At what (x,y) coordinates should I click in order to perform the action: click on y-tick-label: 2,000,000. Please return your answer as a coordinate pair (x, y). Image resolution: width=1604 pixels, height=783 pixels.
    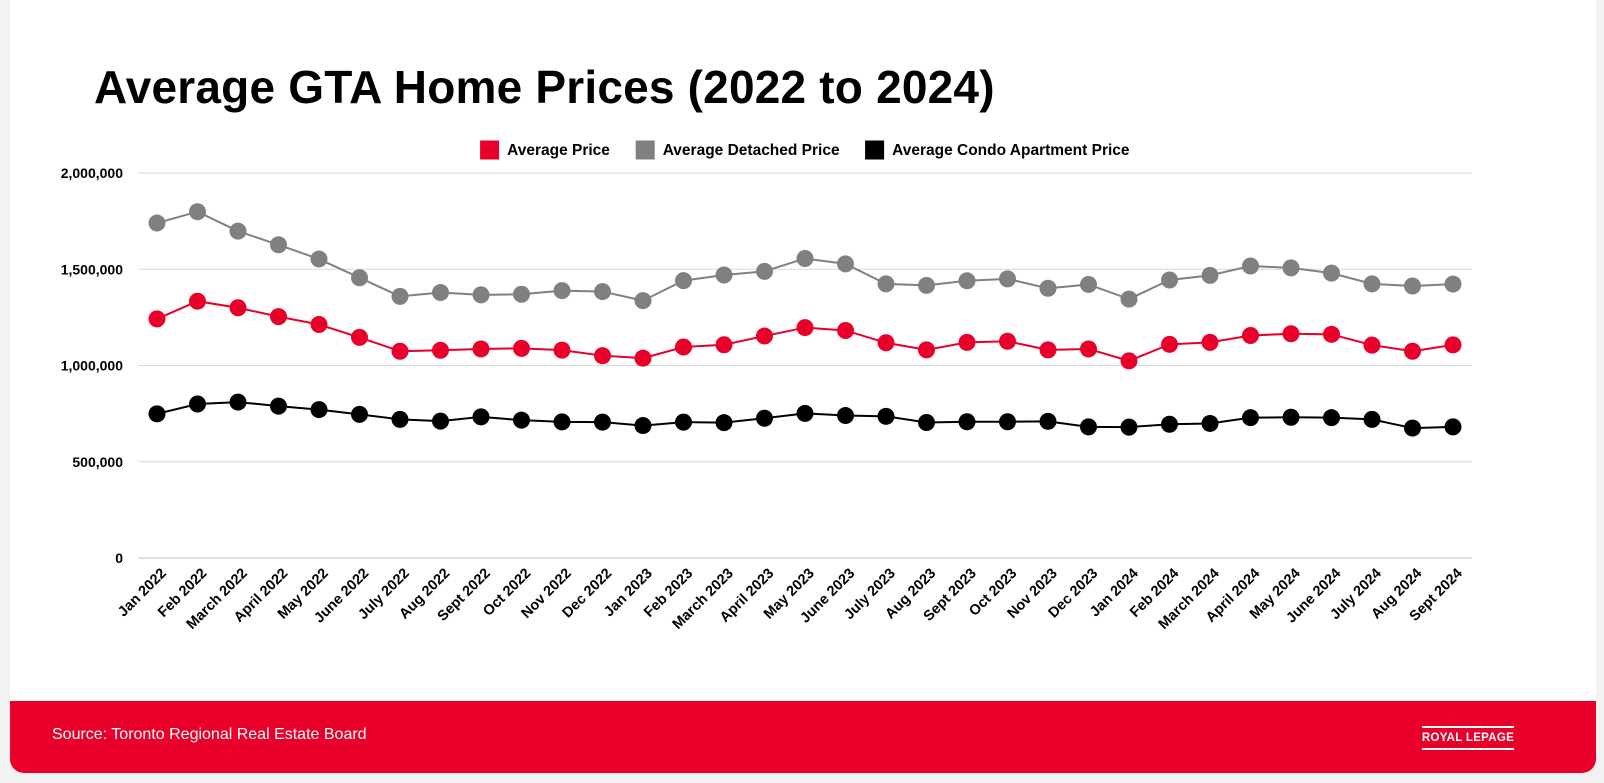
    Looking at the image, I should click on (92, 173).